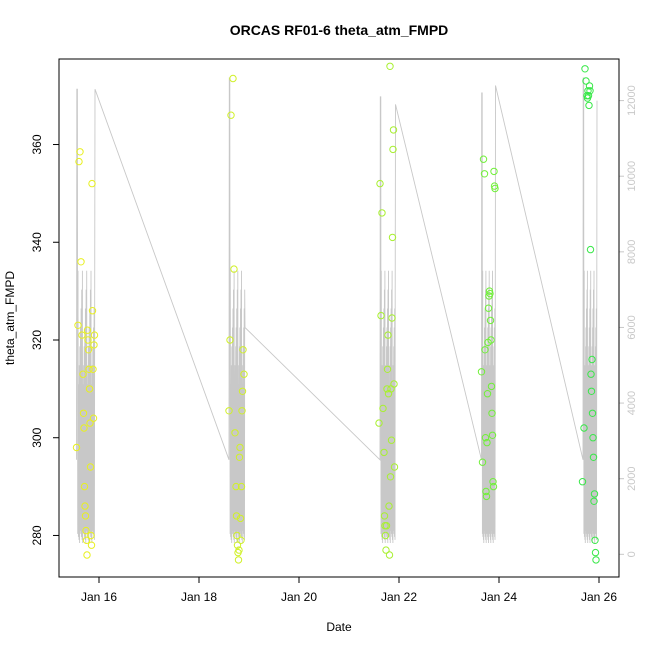 The image size is (650, 650). I want to click on y2-tick-label-5: 10000, so click(632, 176).